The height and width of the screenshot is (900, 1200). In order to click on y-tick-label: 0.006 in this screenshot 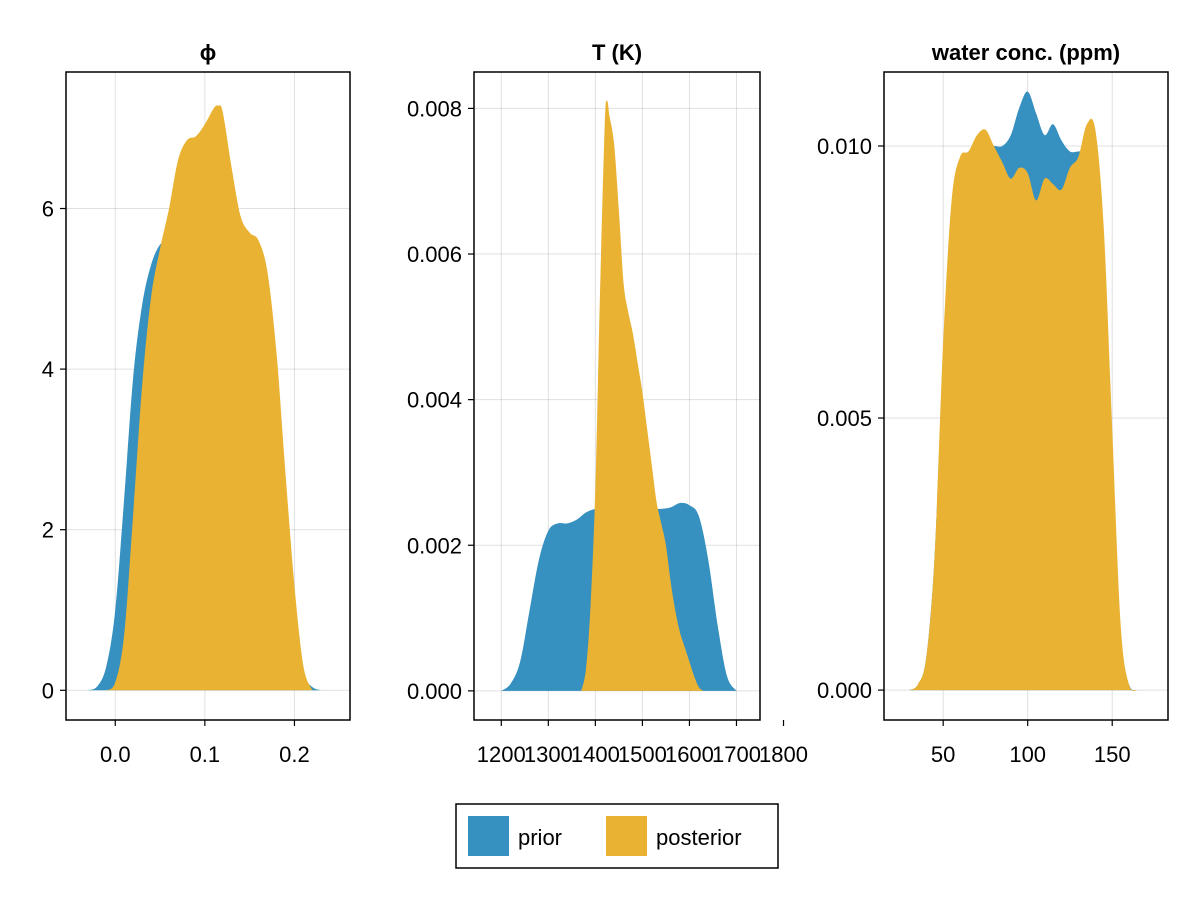, I will do `click(434, 254)`.